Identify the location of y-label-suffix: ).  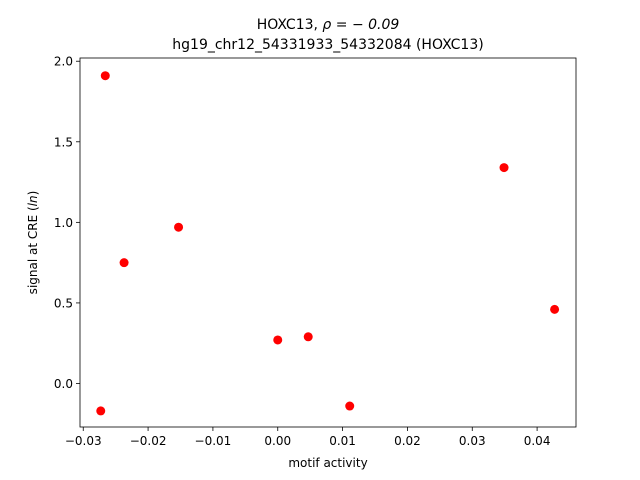
(33, 193).